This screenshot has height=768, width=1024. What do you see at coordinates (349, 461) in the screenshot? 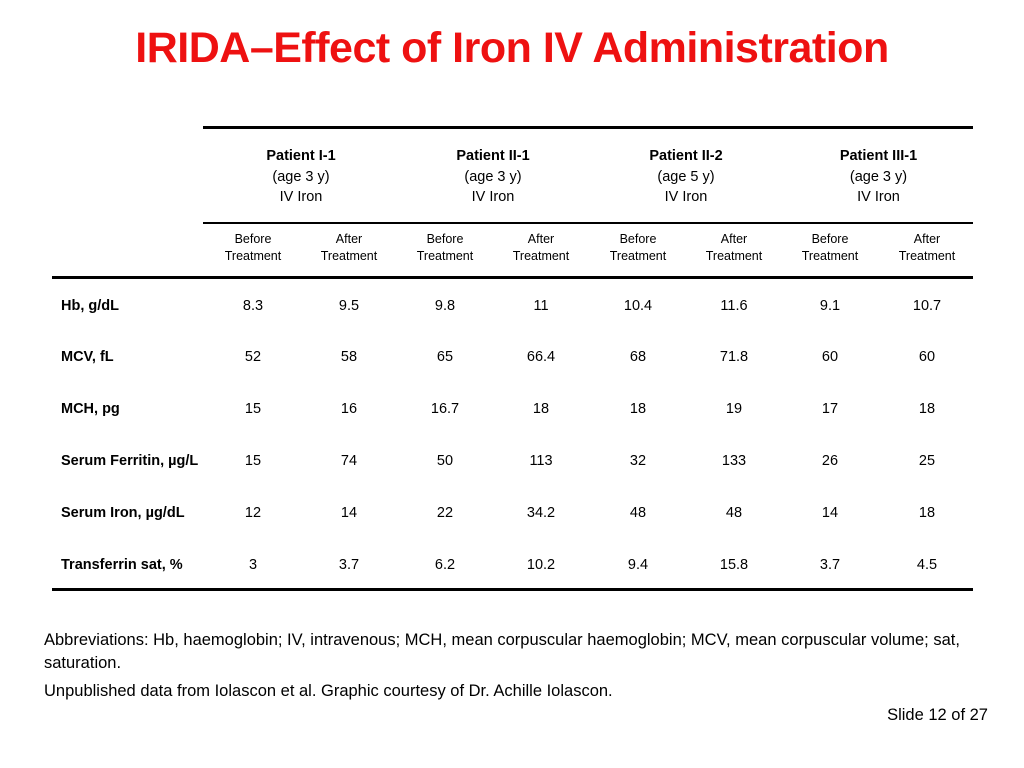
I see `table-cell: 74` at bounding box center [349, 461].